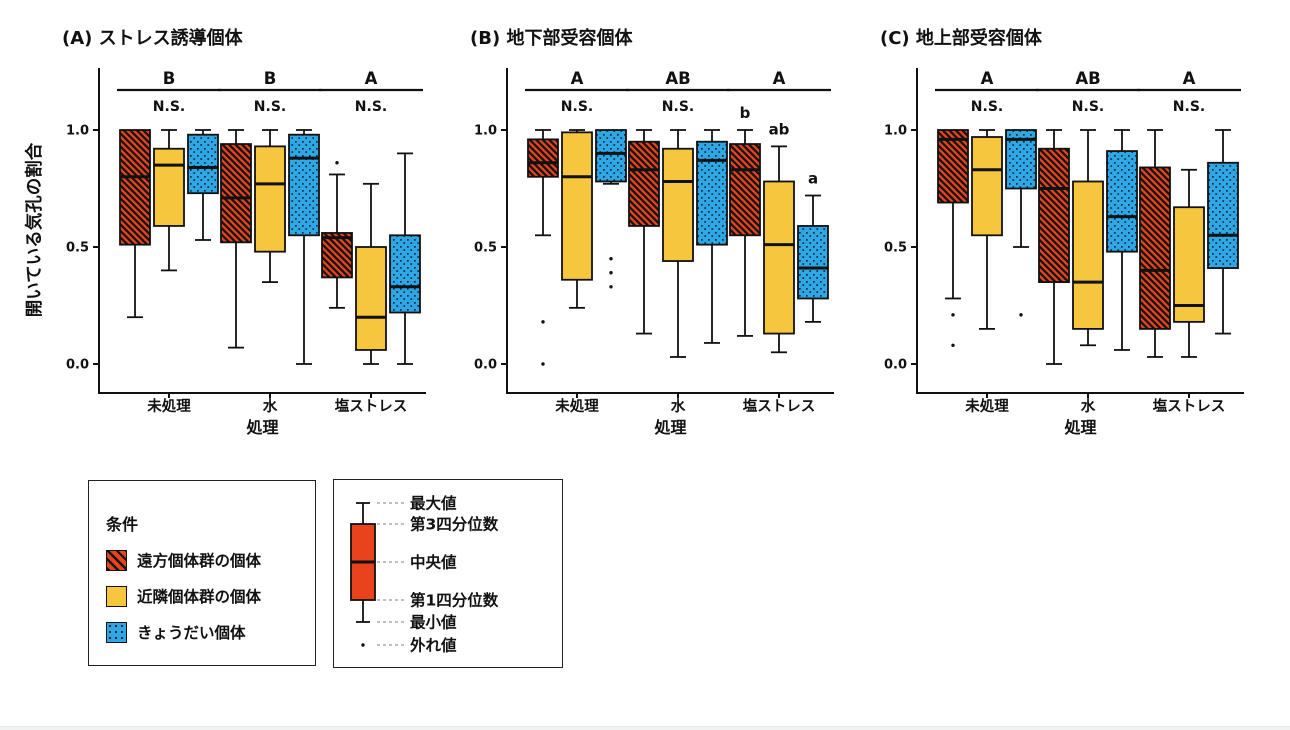 The height and width of the screenshot is (730, 1290). Describe the element at coordinates (454, 524) in the screenshot. I see `glyph-label: 第3四分位数` at that location.